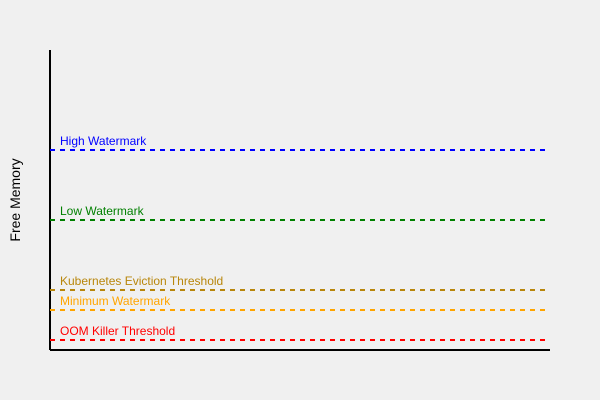  Describe the element at coordinates (102, 211) in the screenshot. I see `threshold-label: Low Watermark` at that location.